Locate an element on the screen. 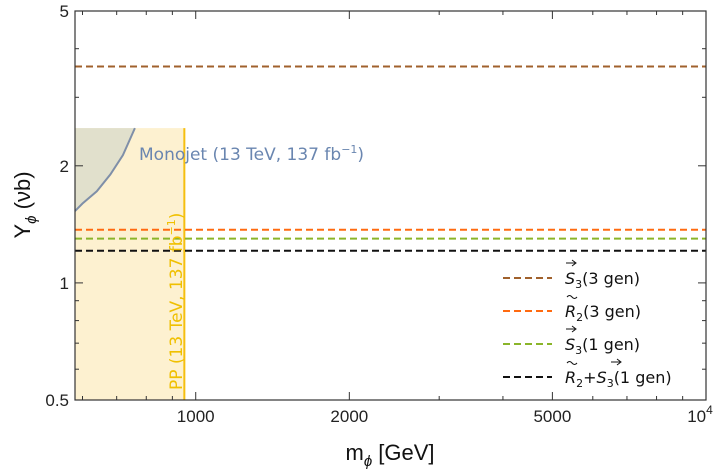 This screenshot has height=473, width=720. legend-item-3: S3(1 gen) is located at coordinates (571, 341).